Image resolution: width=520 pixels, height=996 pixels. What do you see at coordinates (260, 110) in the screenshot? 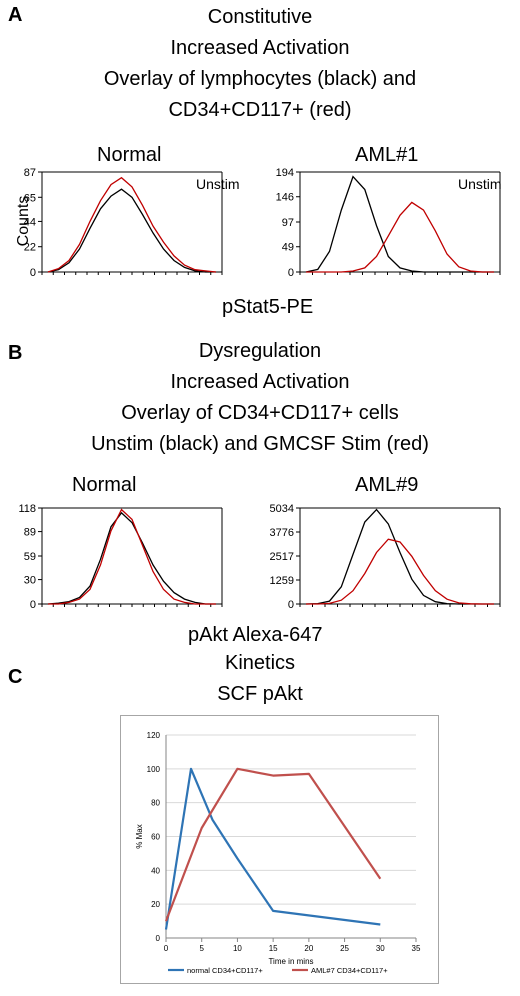
I see `heading-line: CD34+CD117+ (red)` at bounding box center [260, 110].